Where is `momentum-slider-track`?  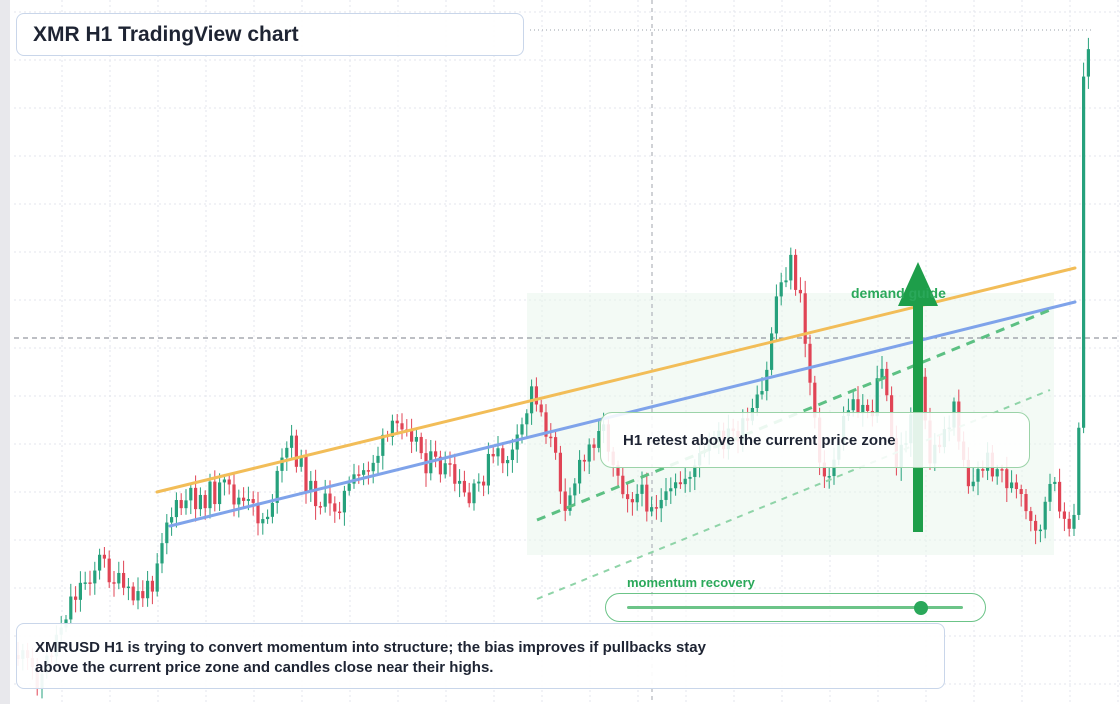
momentum-slider-track is located at coordinates (795, 607).